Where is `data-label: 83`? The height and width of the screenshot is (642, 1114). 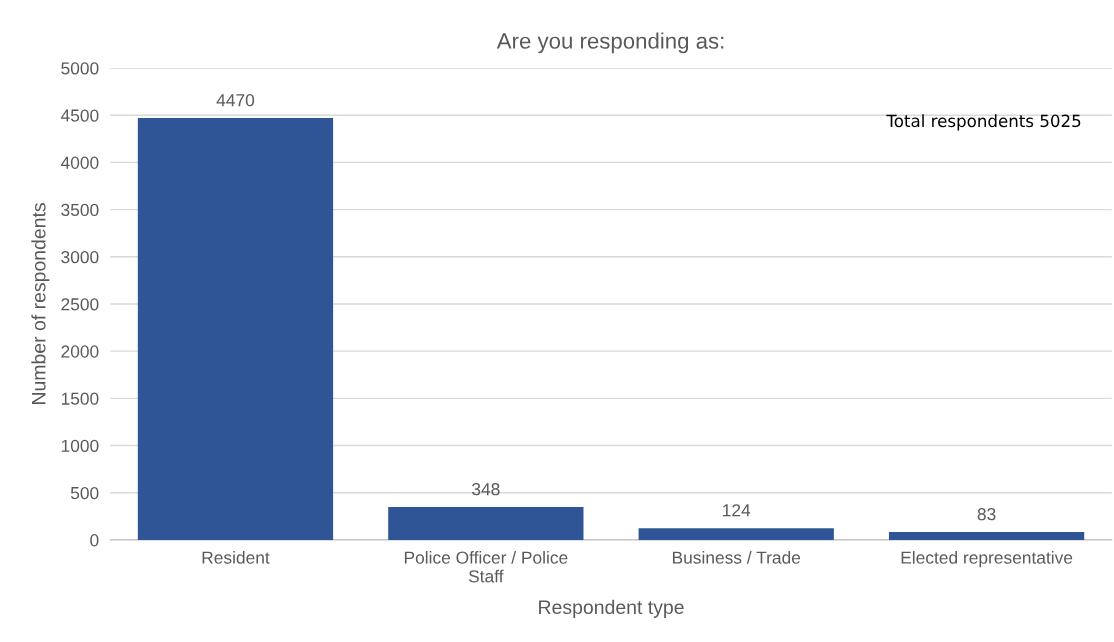
data-label: 83 is located at coordinates (986, 514).